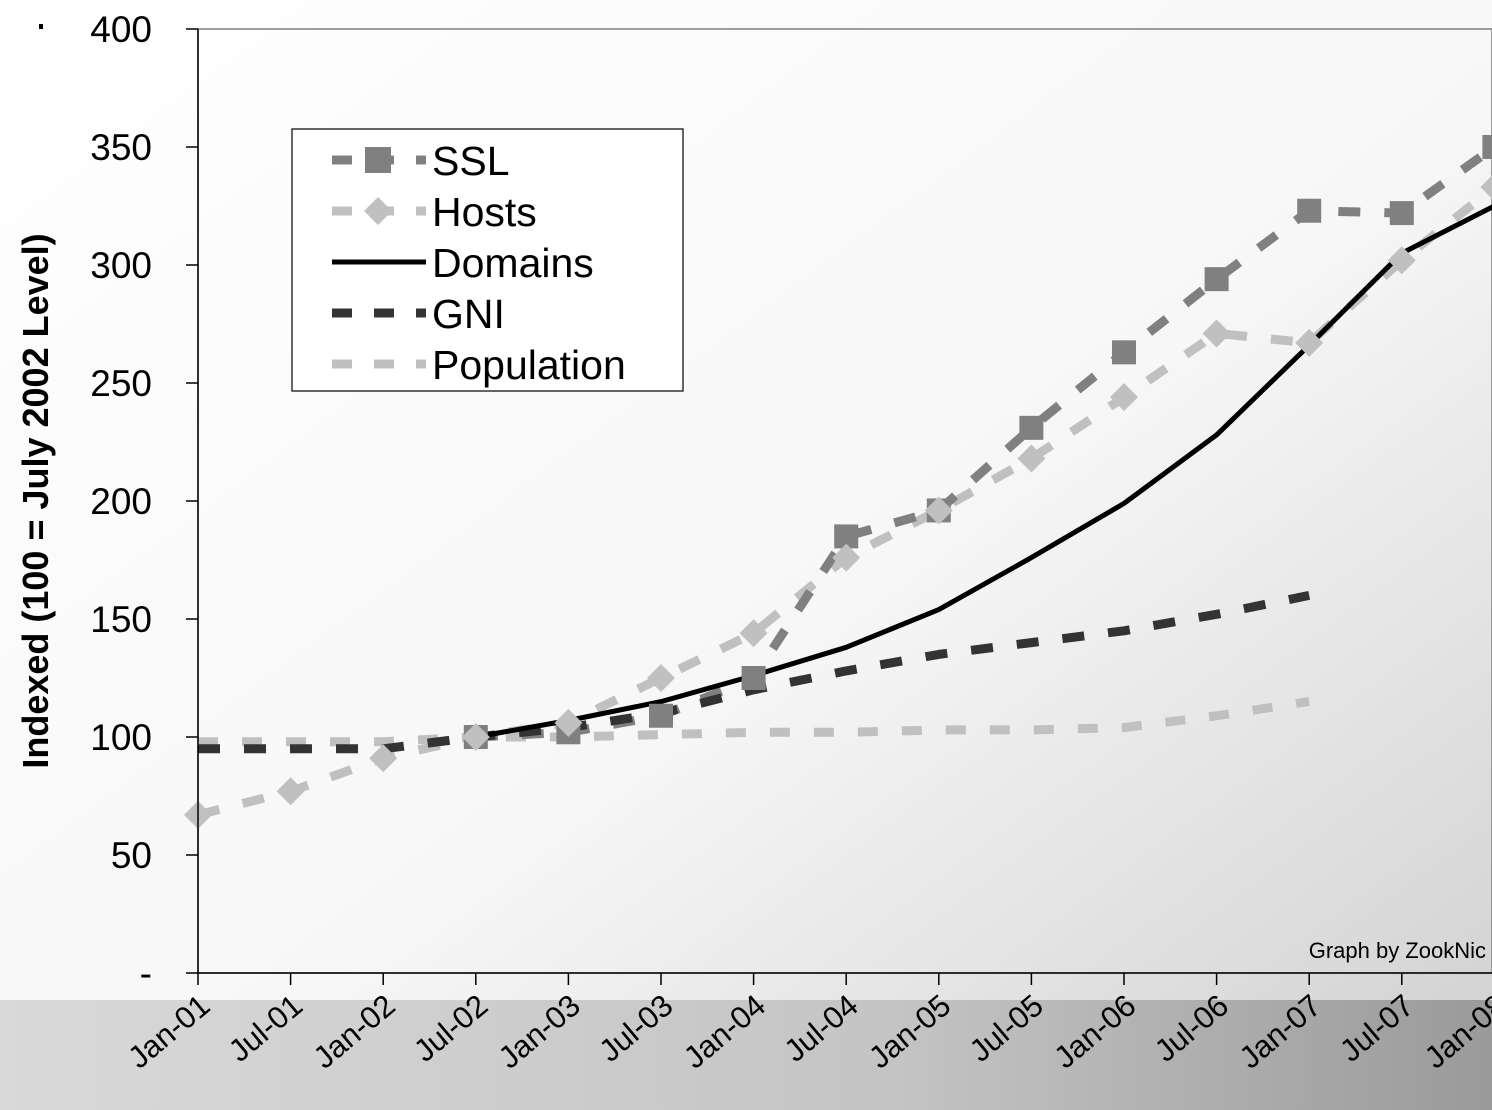  What do you see at coordinates (513, 263) in the screenshot?
I see `legend-label-domains: Domains` at bounding box center [513, 263].